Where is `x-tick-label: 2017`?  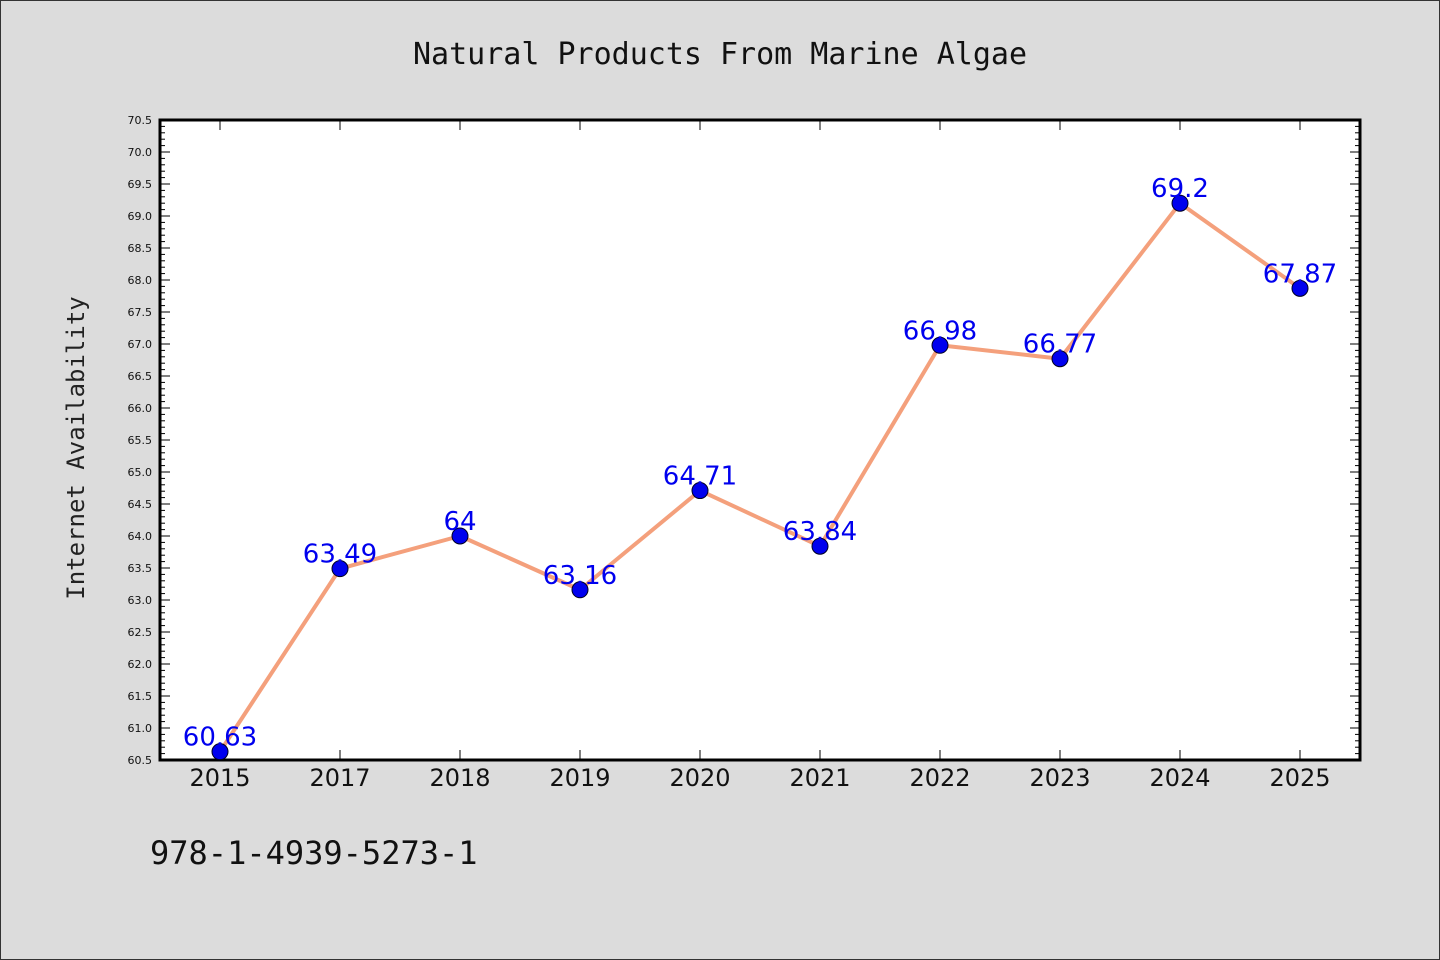 x-tick-label: 2017 is located at coordinates (339, 778).